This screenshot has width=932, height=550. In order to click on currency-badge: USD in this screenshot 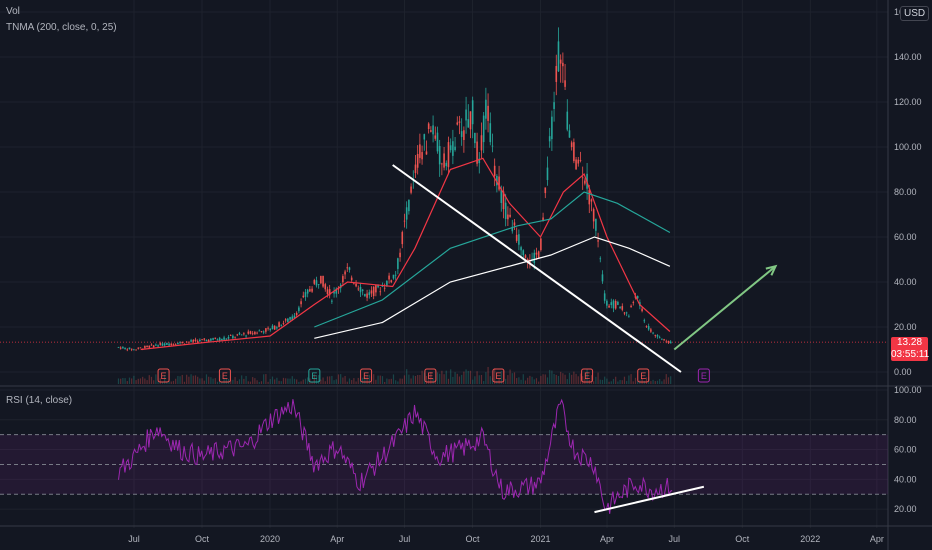, I will do `click(915, 13)`.